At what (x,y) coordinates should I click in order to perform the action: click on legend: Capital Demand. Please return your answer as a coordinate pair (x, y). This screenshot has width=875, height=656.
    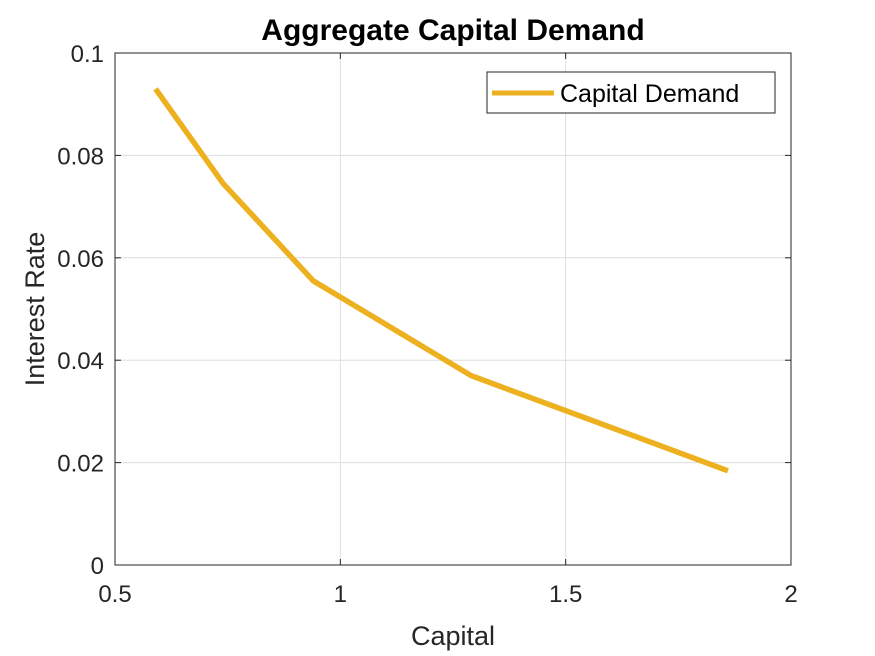
    Looking at the image, I should click on (631, 92).